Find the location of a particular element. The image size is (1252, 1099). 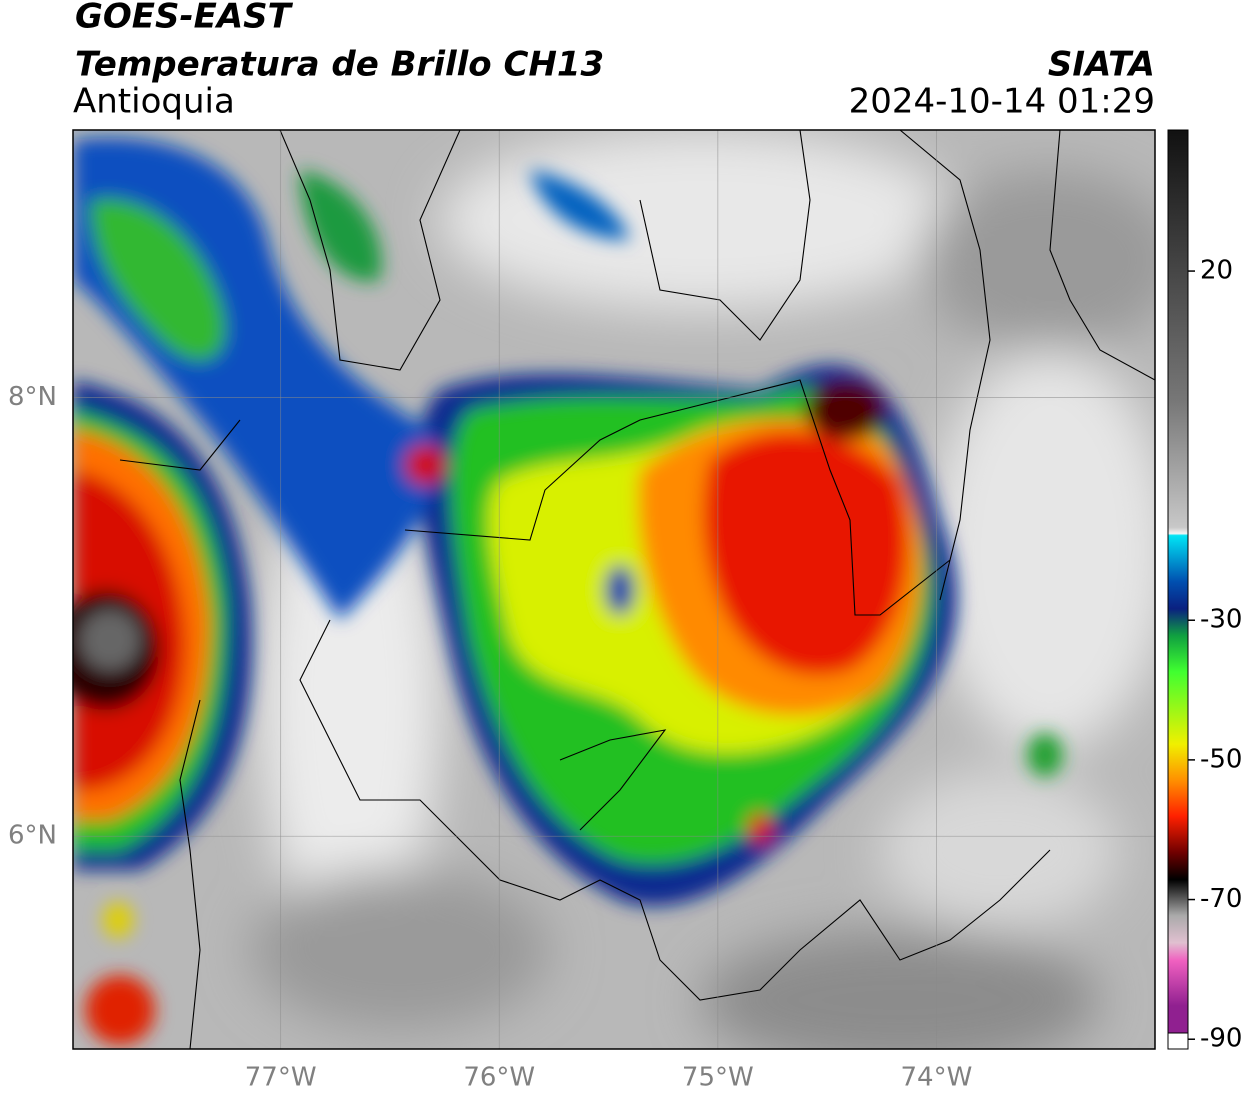

lon-tick-label: 74°W is located at coordinates (937, 1078).